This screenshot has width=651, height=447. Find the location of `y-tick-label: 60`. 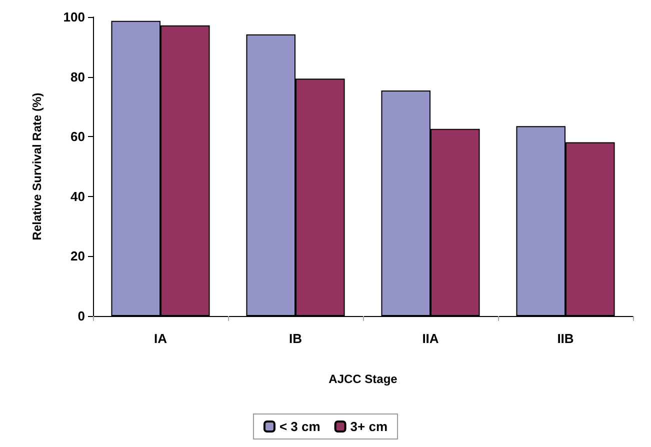

y-tick-label: 60 is located at coordinates (77, 136).